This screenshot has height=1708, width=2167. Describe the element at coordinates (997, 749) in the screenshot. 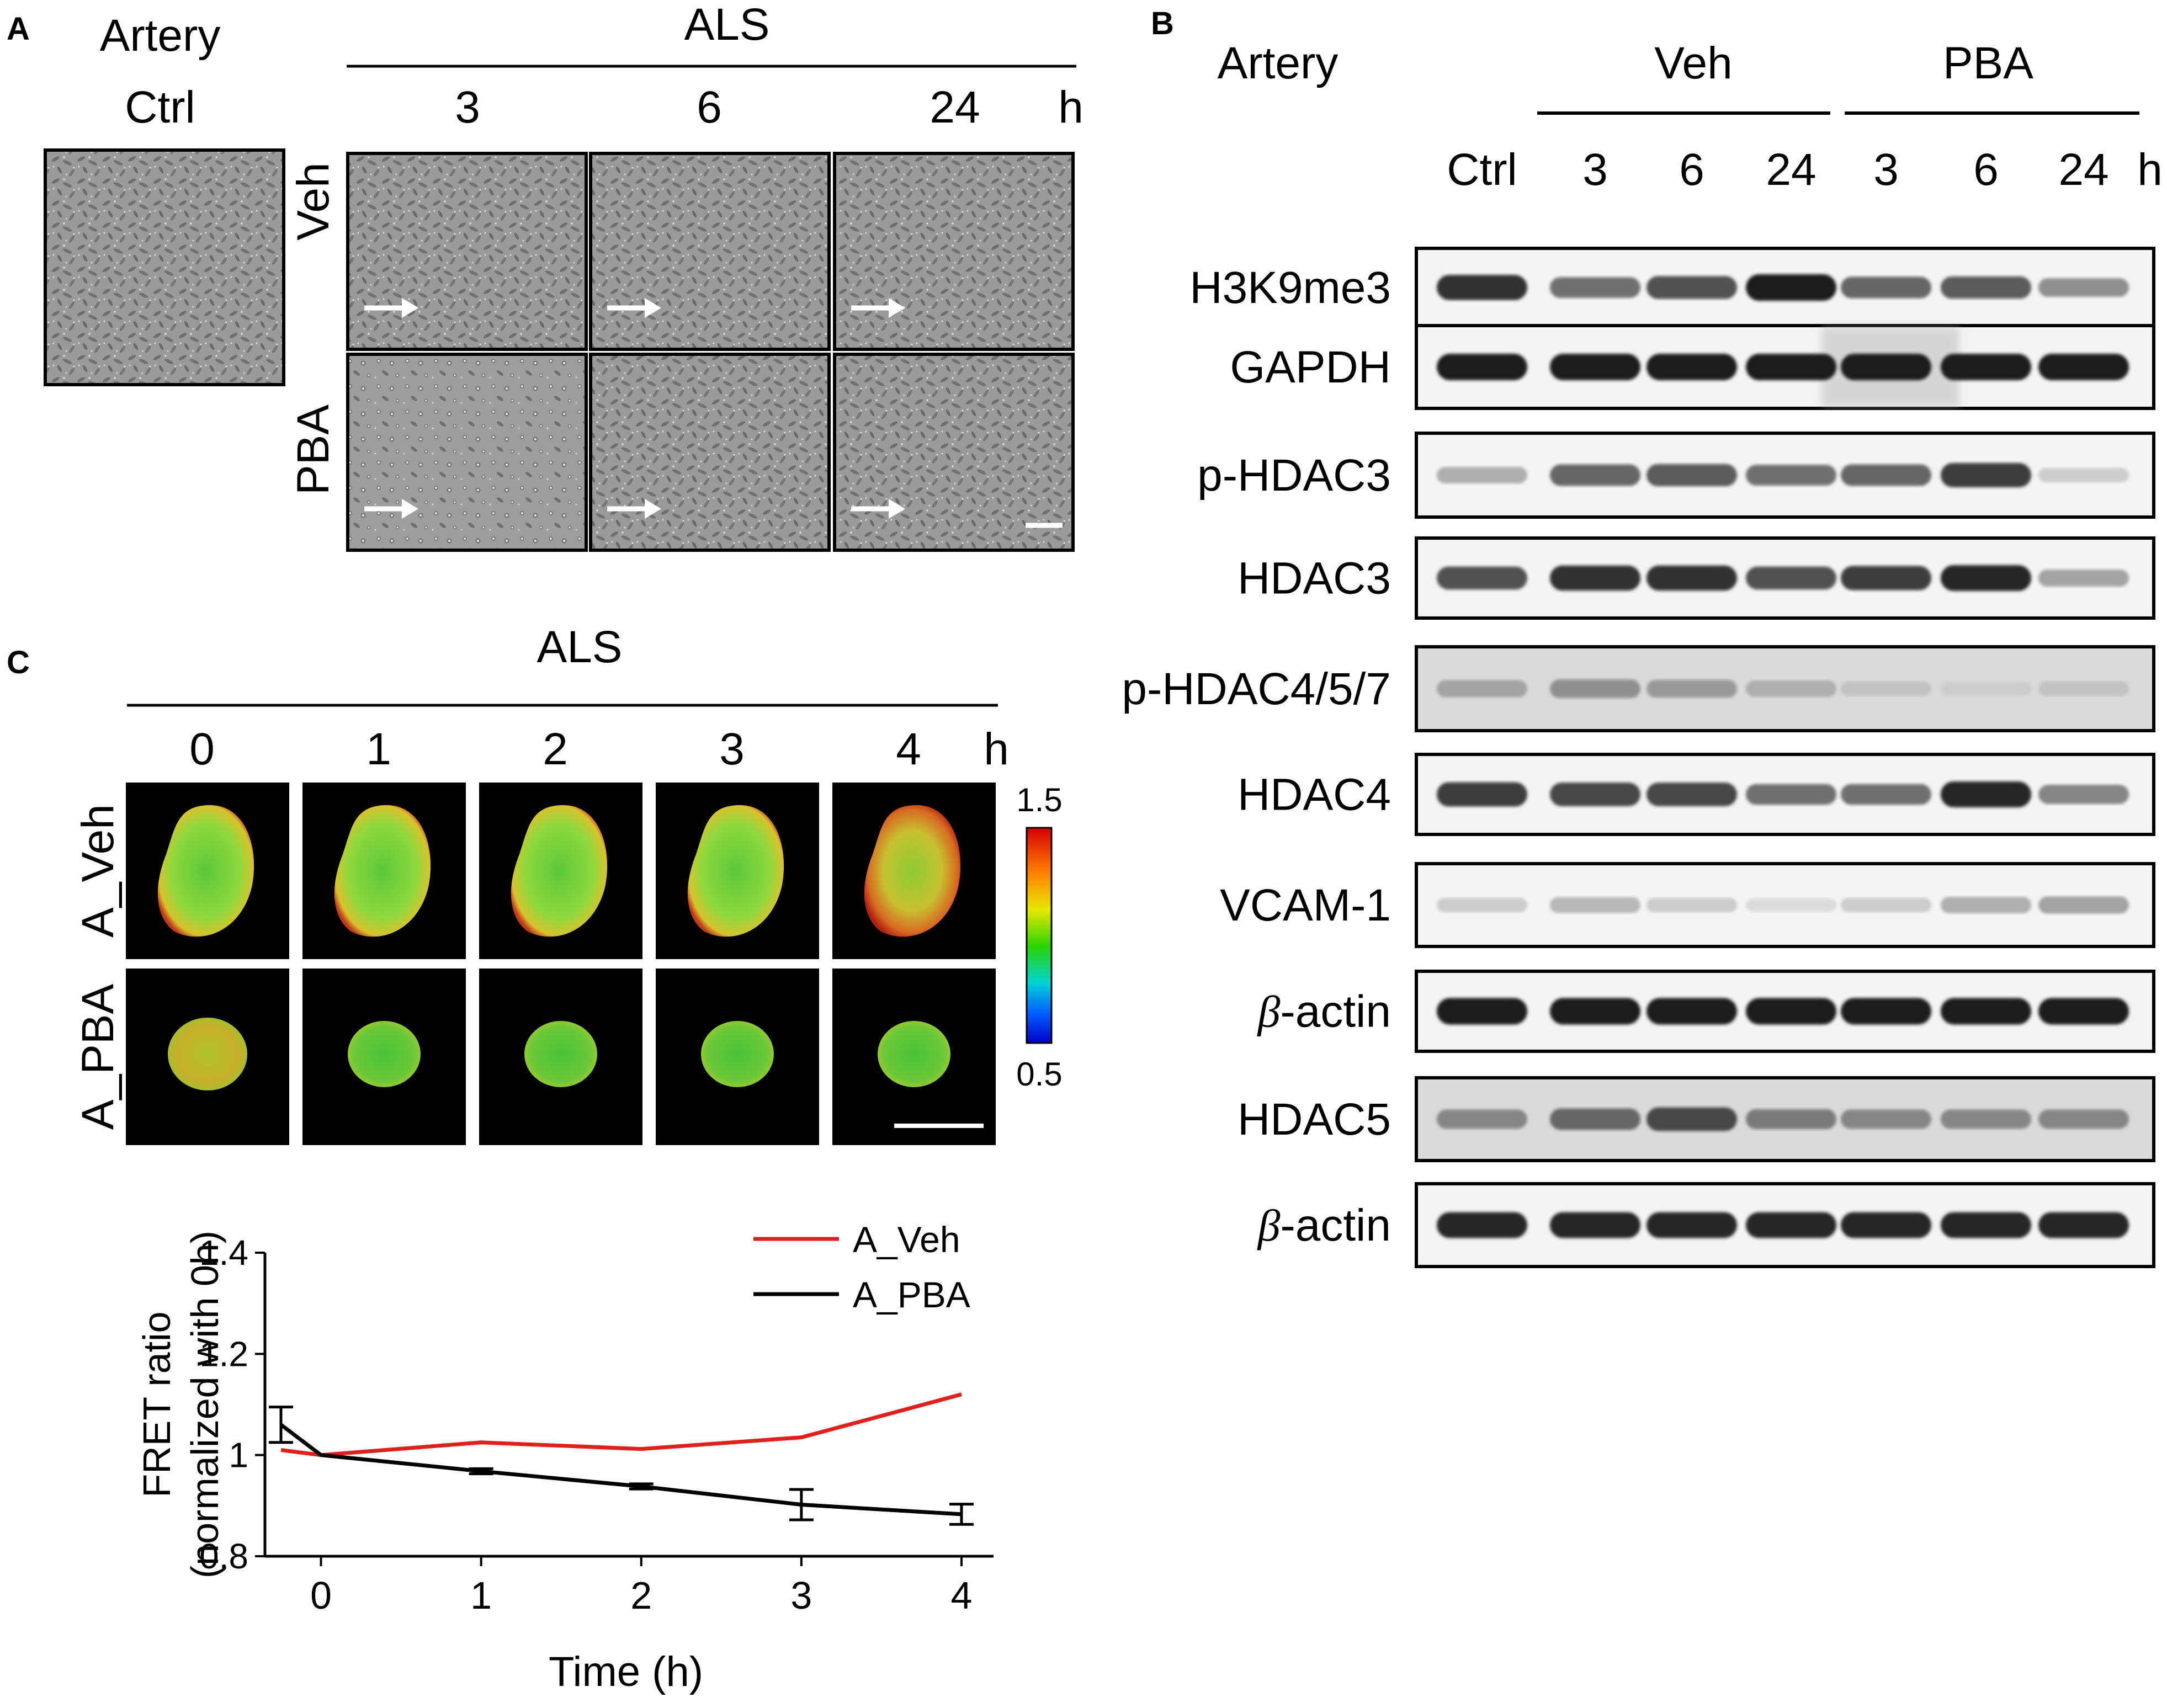

I see `panel-c-unit-label: h` at that location.